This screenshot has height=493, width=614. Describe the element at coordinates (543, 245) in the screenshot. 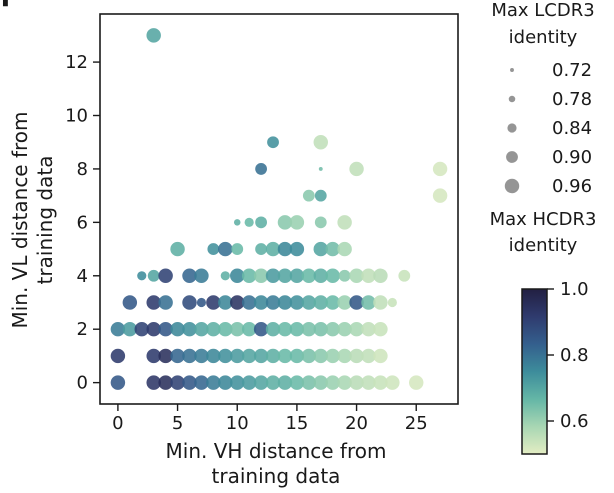

I see `color-legend-title-line2: identity` at that location.